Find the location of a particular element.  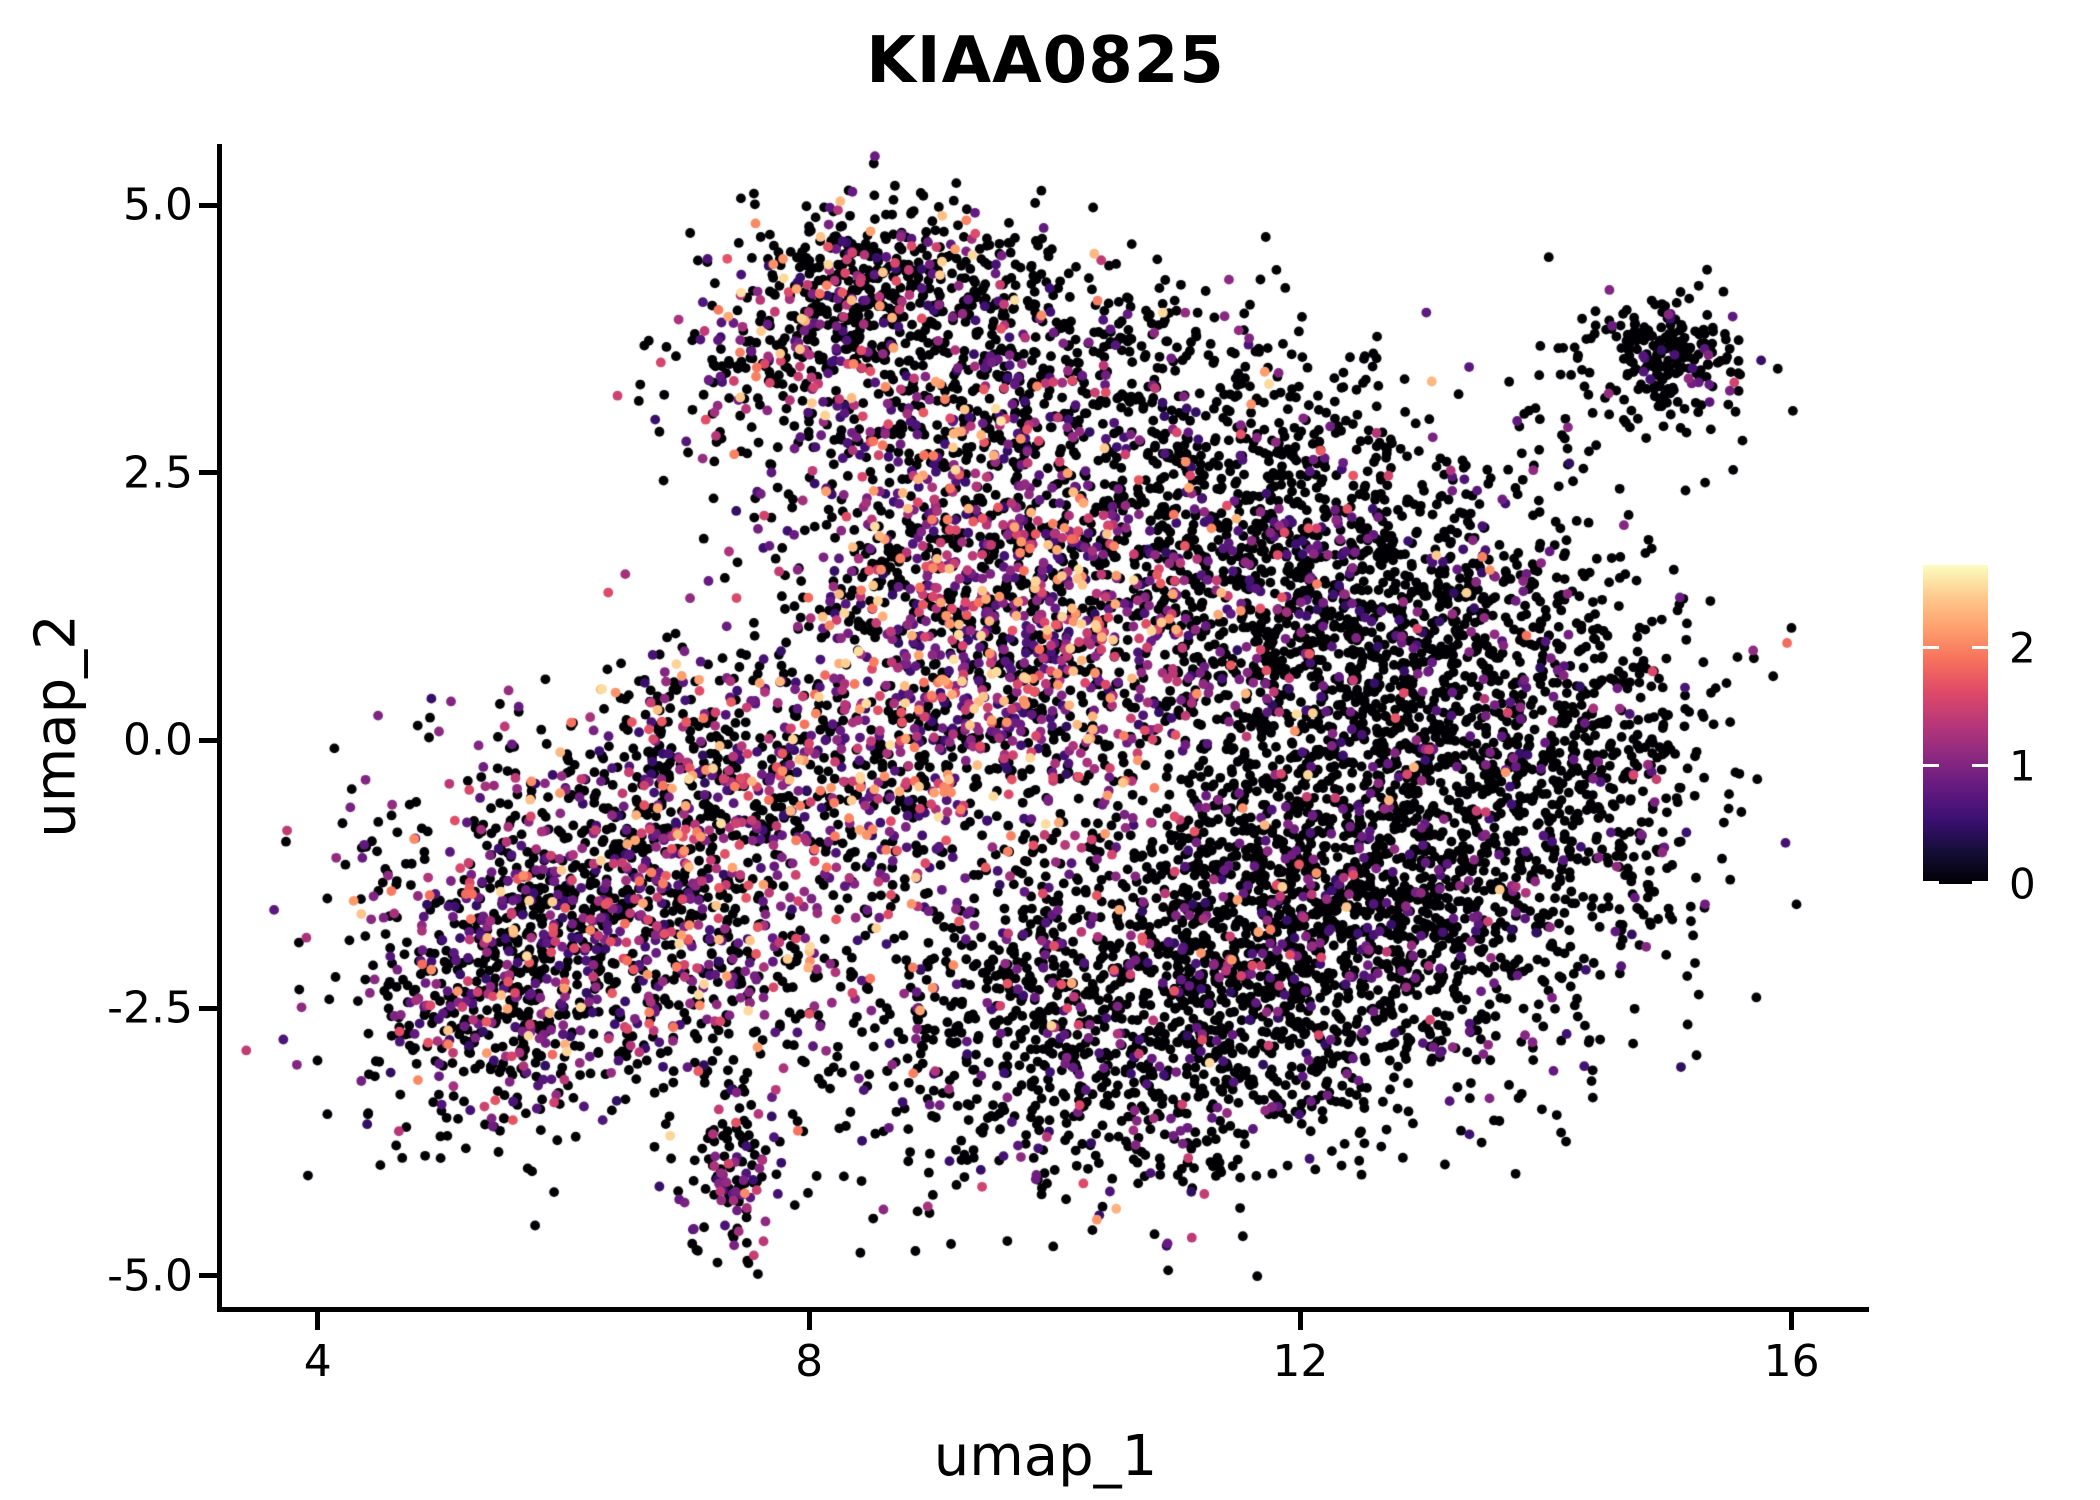

y-tick-label: -2.5 is located at coordinates (150, 1008).